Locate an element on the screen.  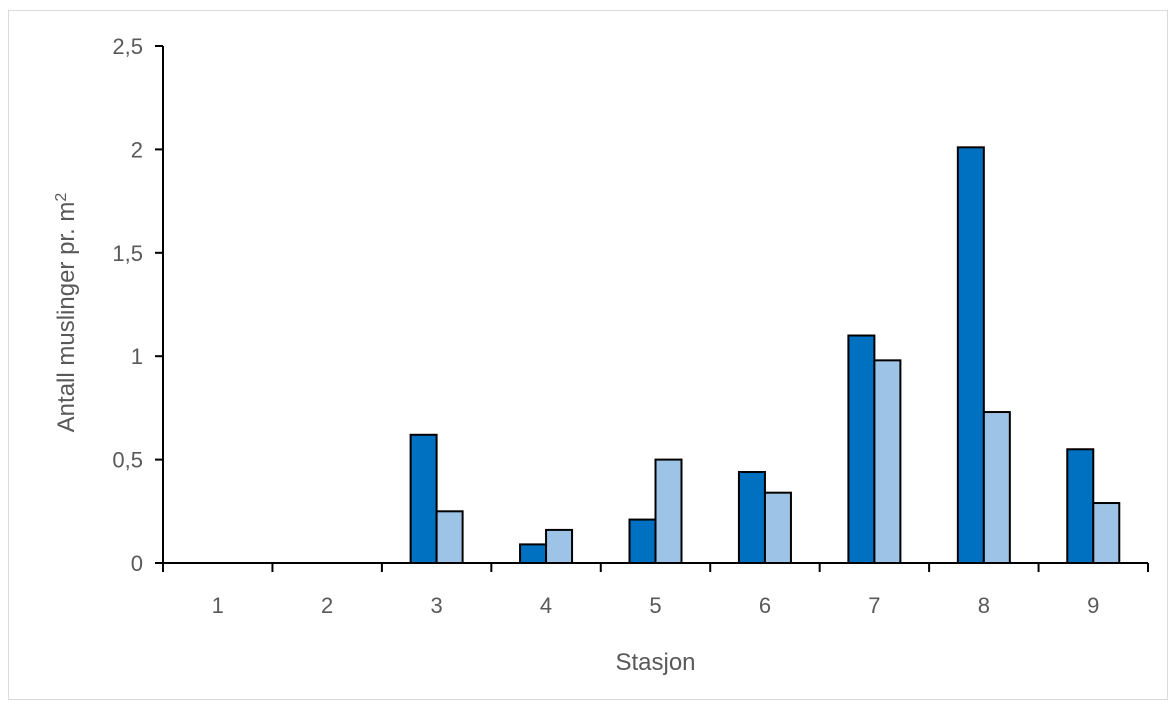
y-tick-label: 1 is located at coordinates (137, 356).